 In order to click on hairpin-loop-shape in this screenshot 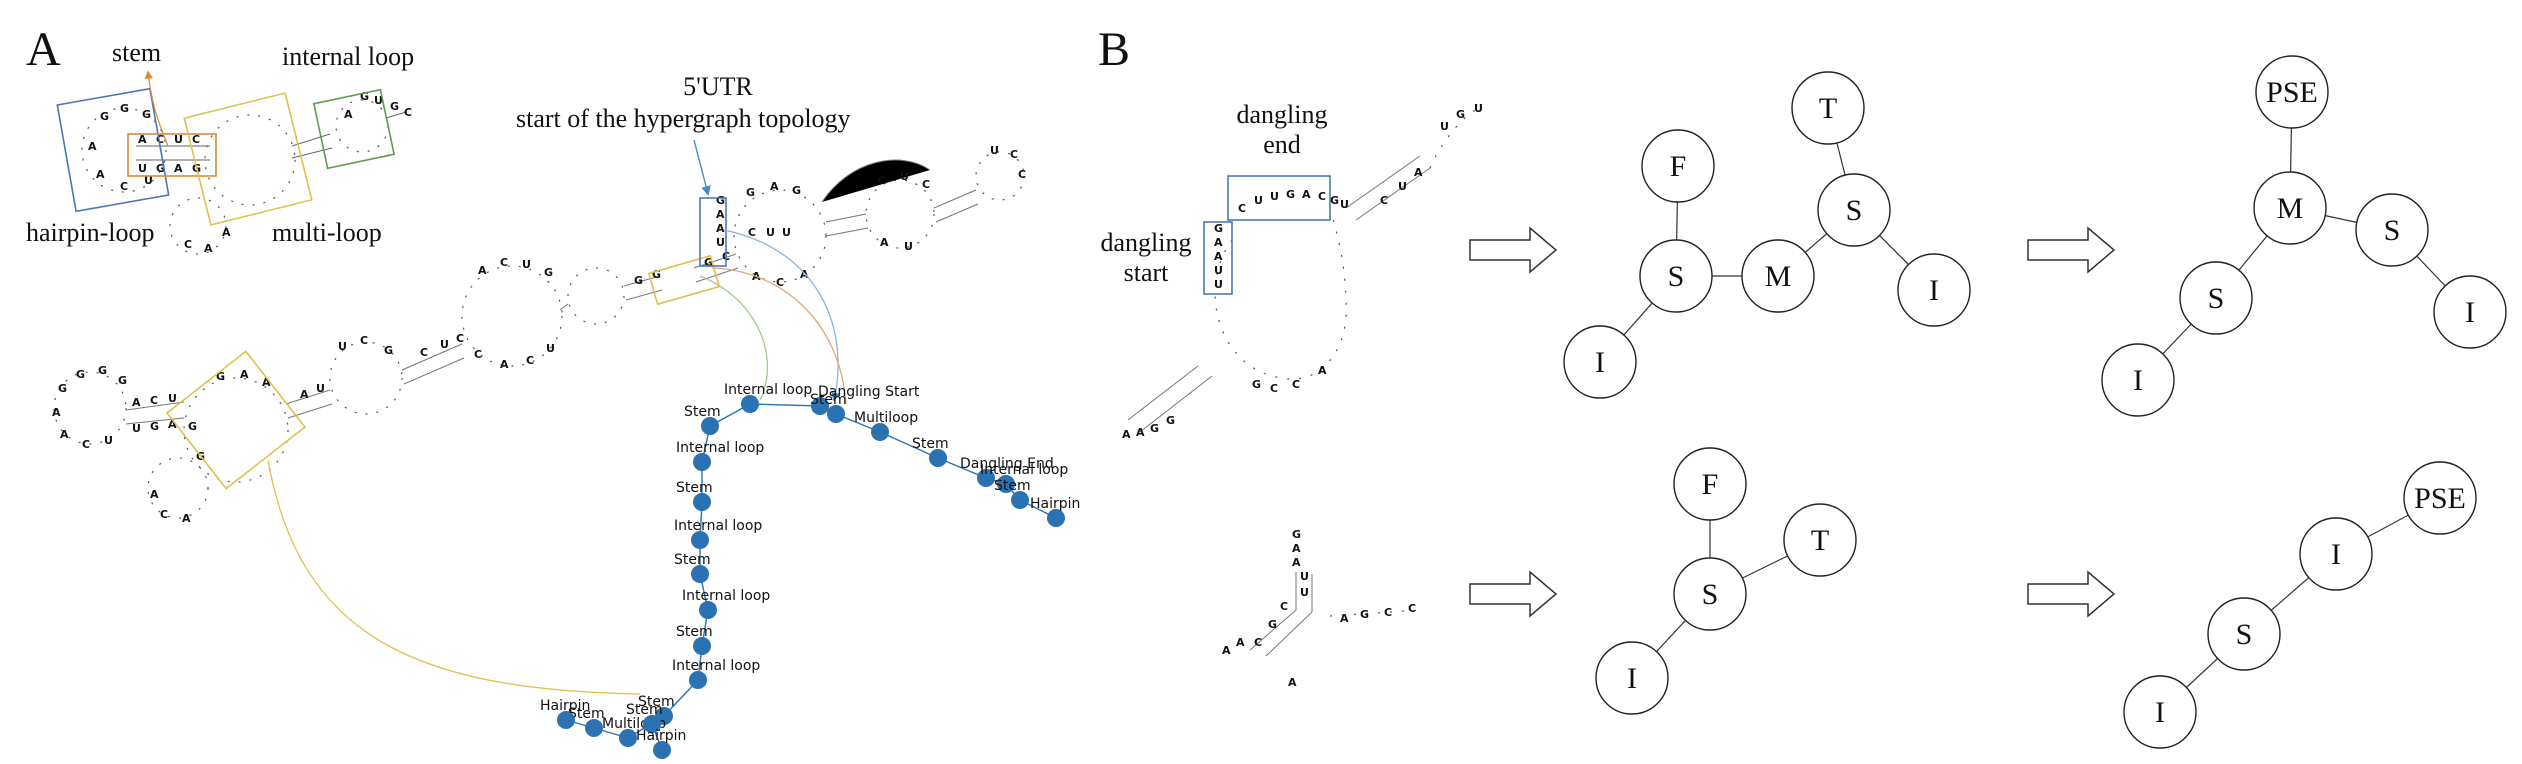, I will do `click(124, 150)`.